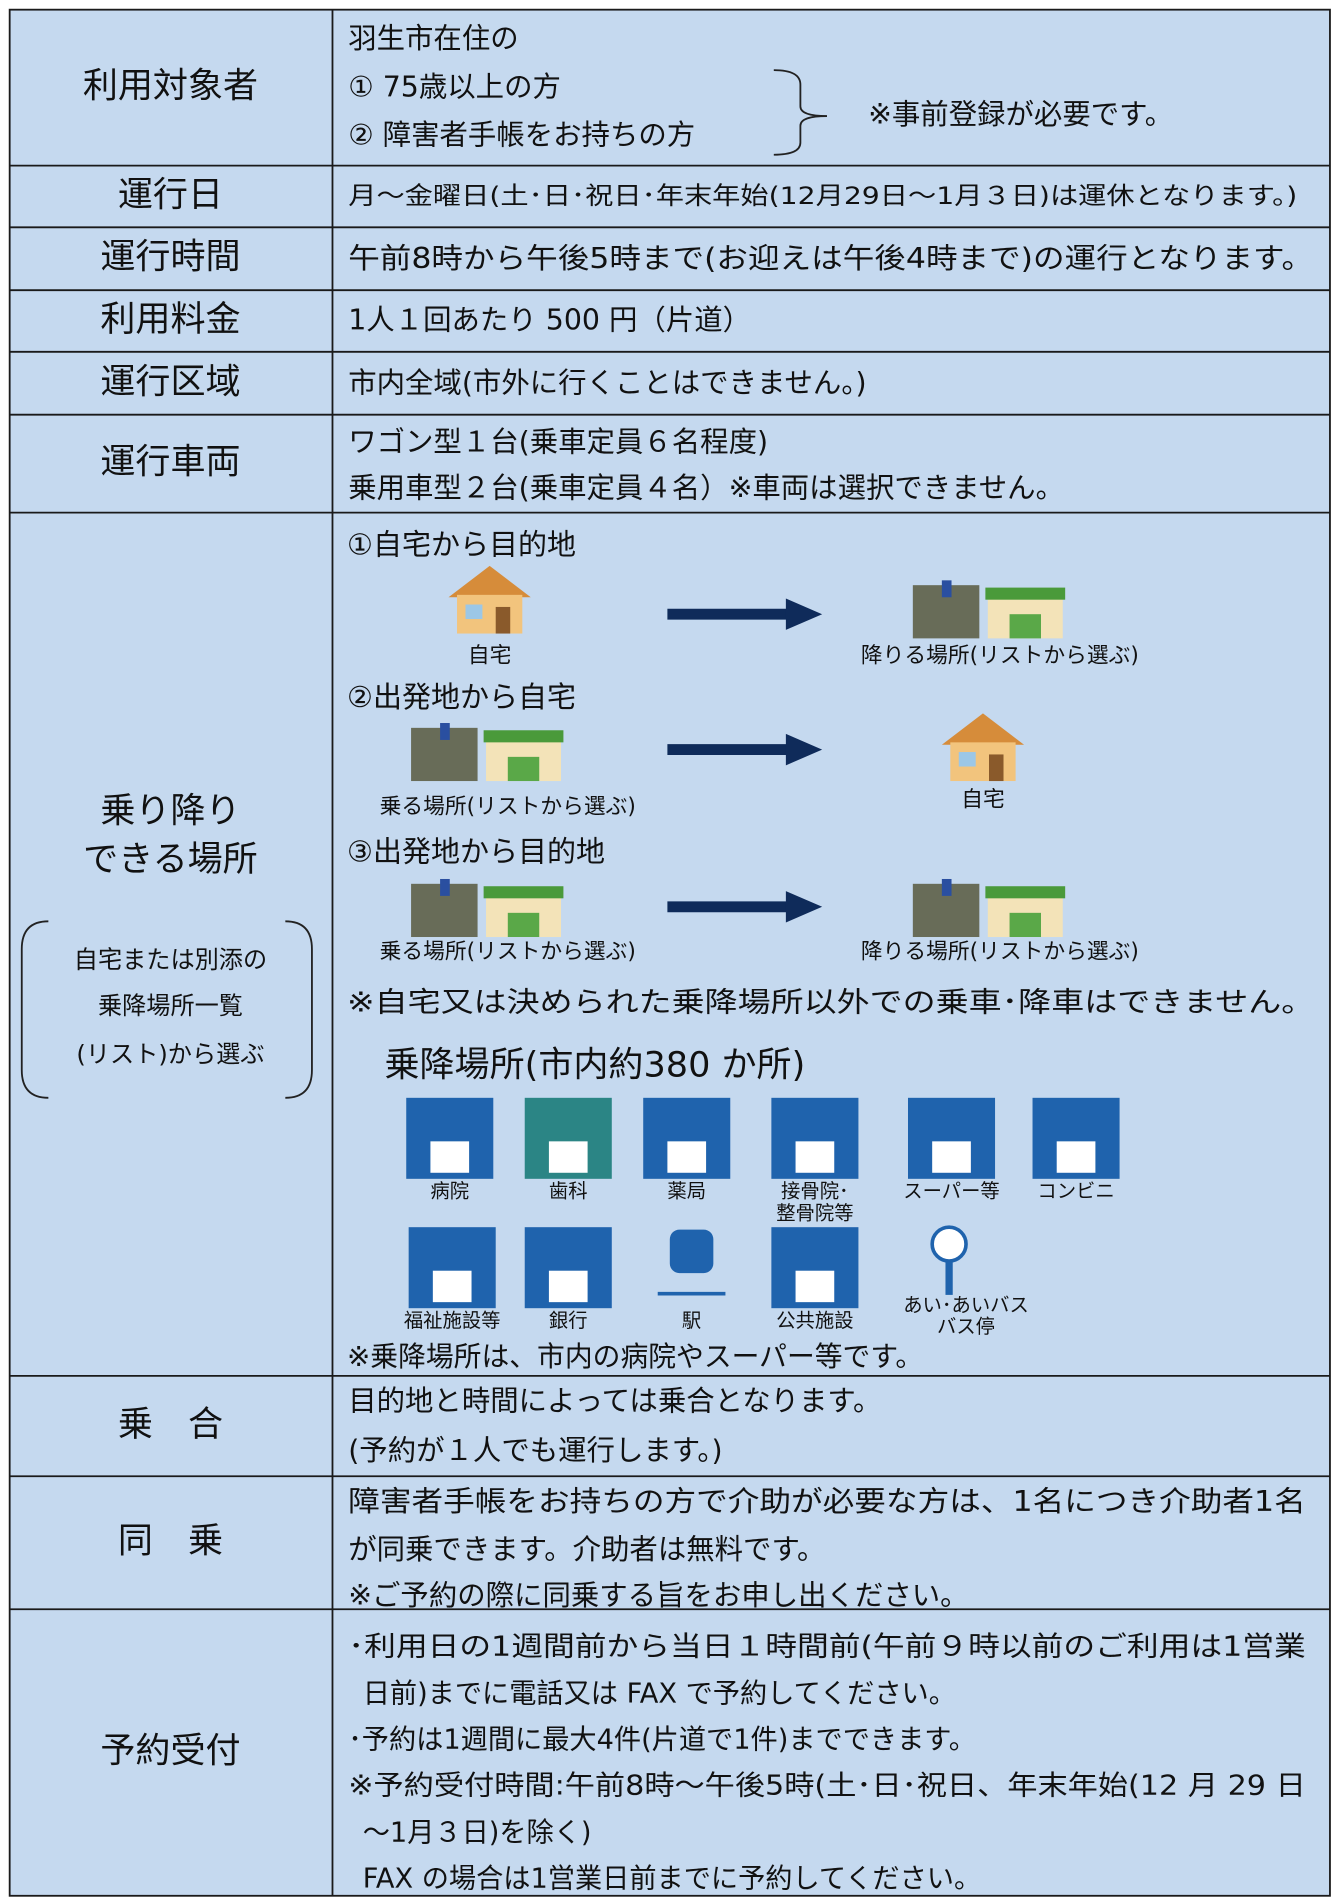 This screenshot has height=1897, width=1336. Describe the element at coordinates (614, 1400) in the screenshot. I see `row-line: 目的地と時間によっては乗合となります。` at that location.